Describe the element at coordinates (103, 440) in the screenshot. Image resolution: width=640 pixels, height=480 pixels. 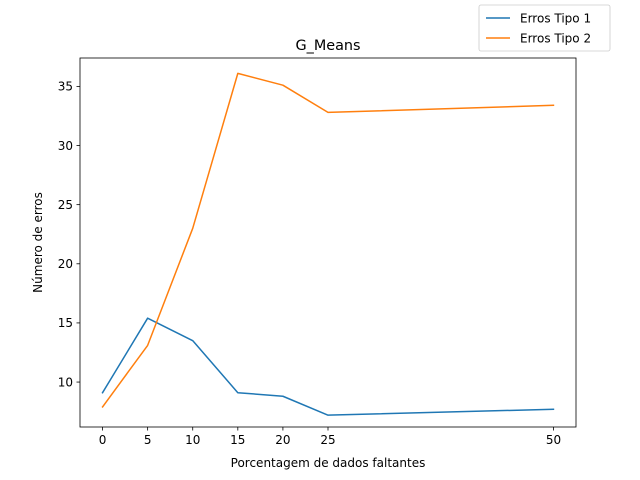
I see `x-tick-label: 0` at that location.